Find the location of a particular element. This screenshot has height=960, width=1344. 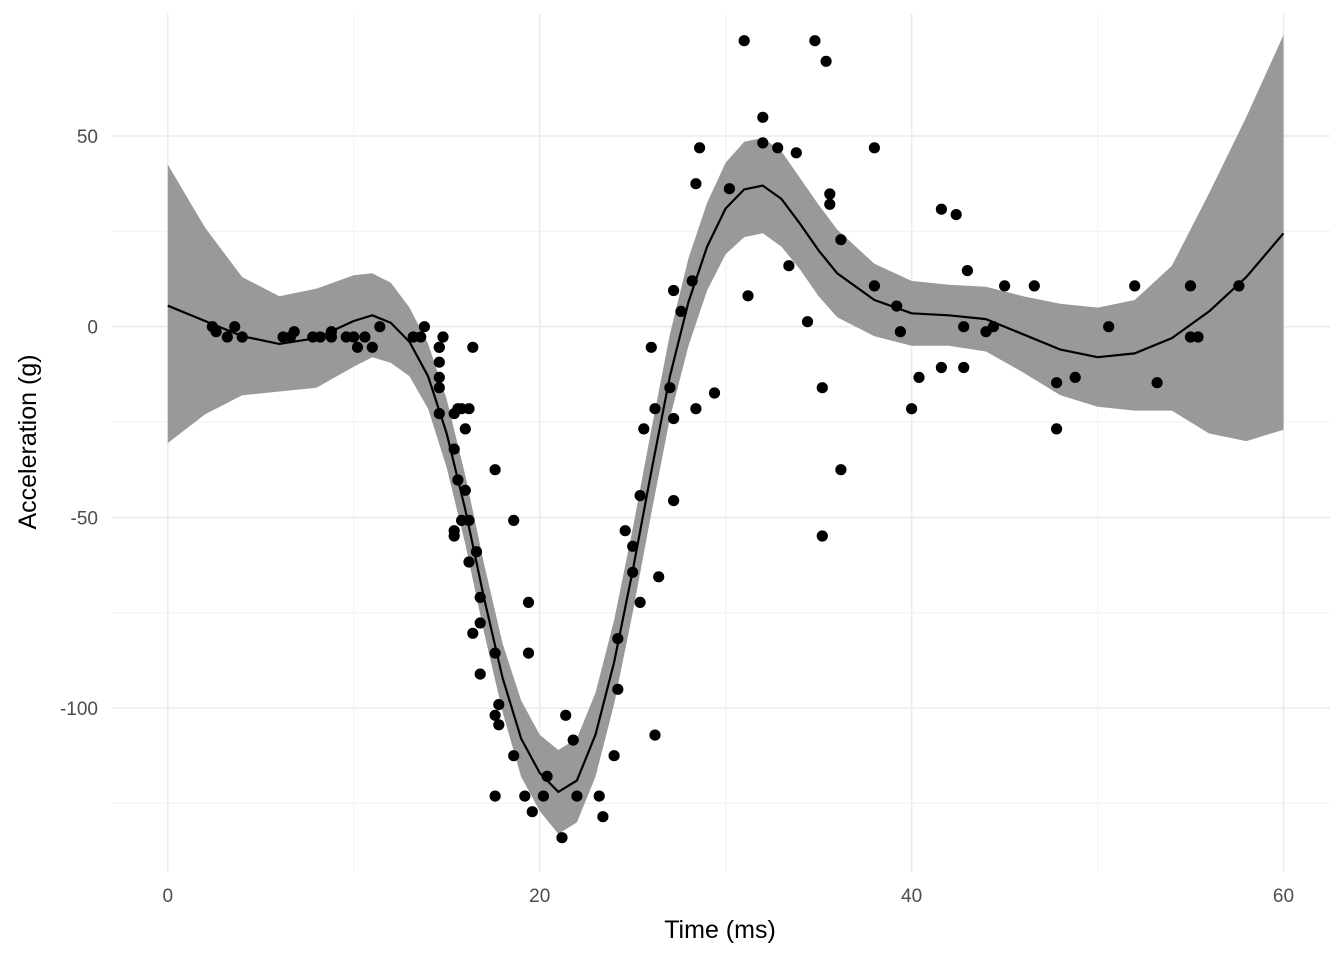

y-tick-label: -100 is located at coordinates (79, 709).